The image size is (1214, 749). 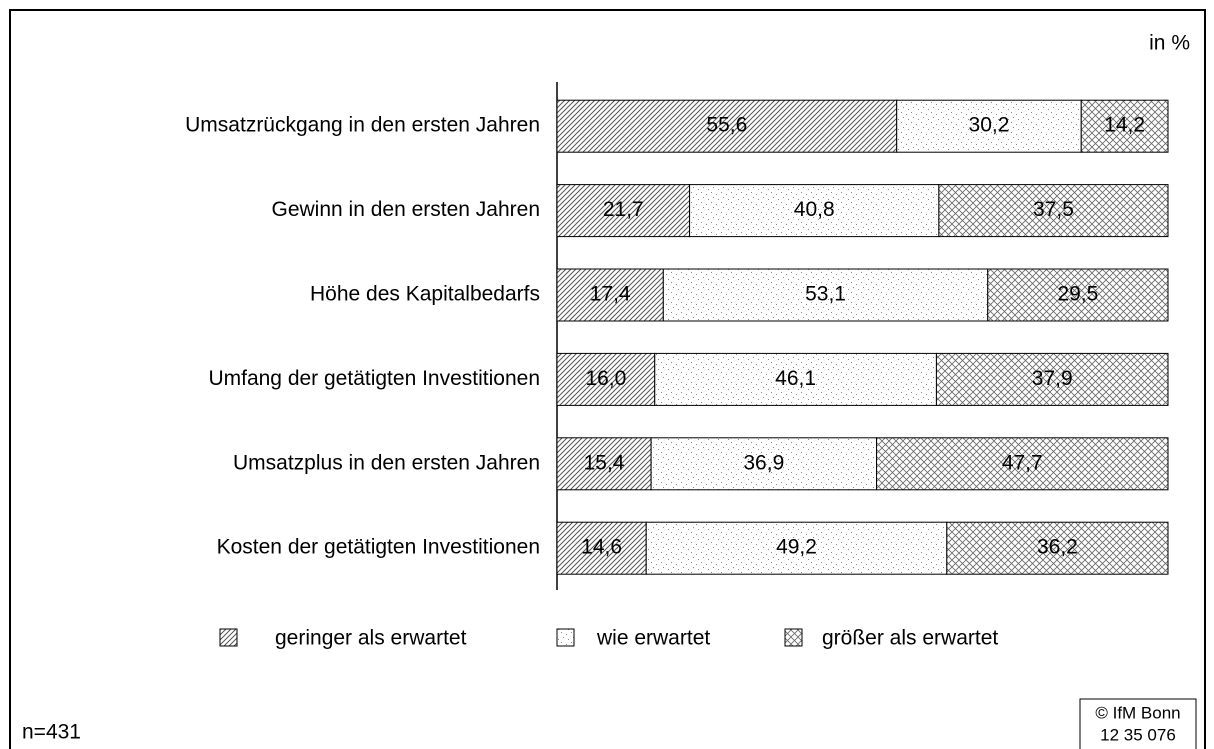 What do you see at coordinates (1138, 734) in the screenshot?
I see `source-line: 12 35 076` at bounding box center [1138, 734].